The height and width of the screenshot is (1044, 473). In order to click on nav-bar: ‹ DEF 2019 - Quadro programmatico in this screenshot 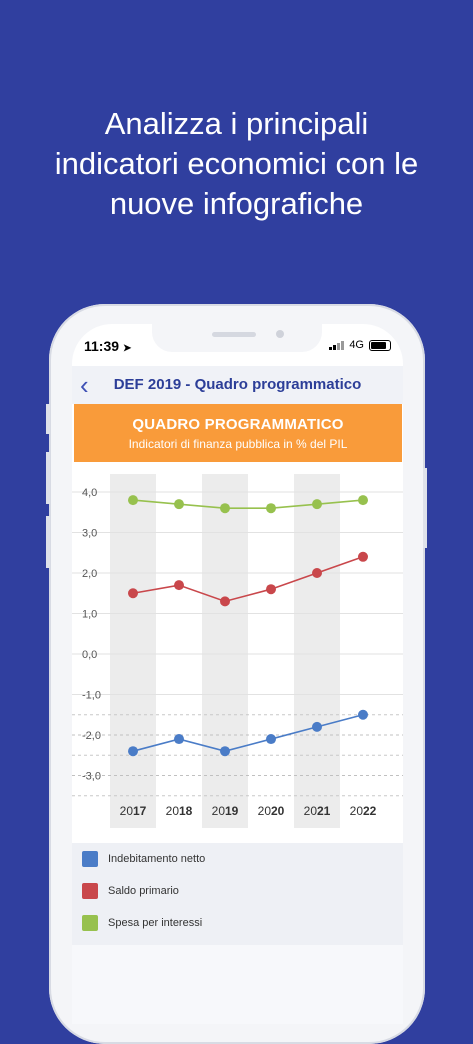, I will do `click(237, 385)`.